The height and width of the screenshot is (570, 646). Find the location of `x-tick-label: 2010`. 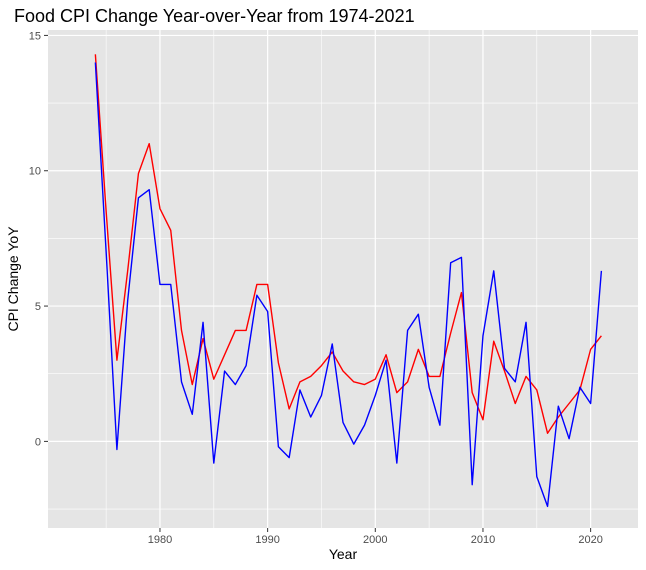

x-tick-label: 2010 is located at coordinates (483, 540).